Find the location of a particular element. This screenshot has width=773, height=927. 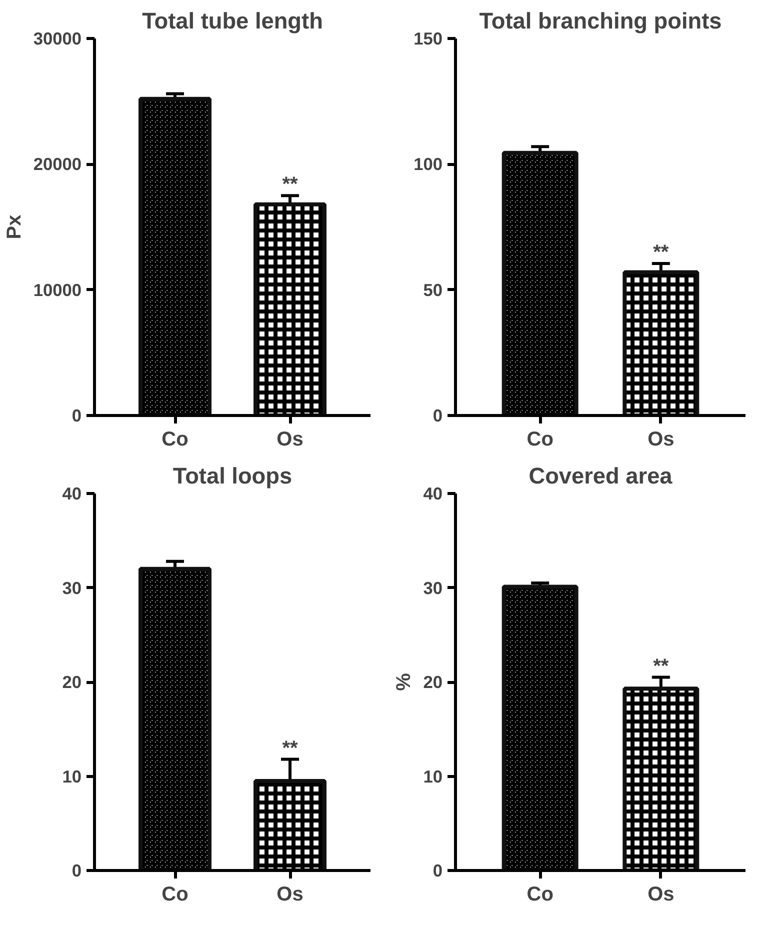

y-tick-label: 30000 is located at coordinates (57, 38).